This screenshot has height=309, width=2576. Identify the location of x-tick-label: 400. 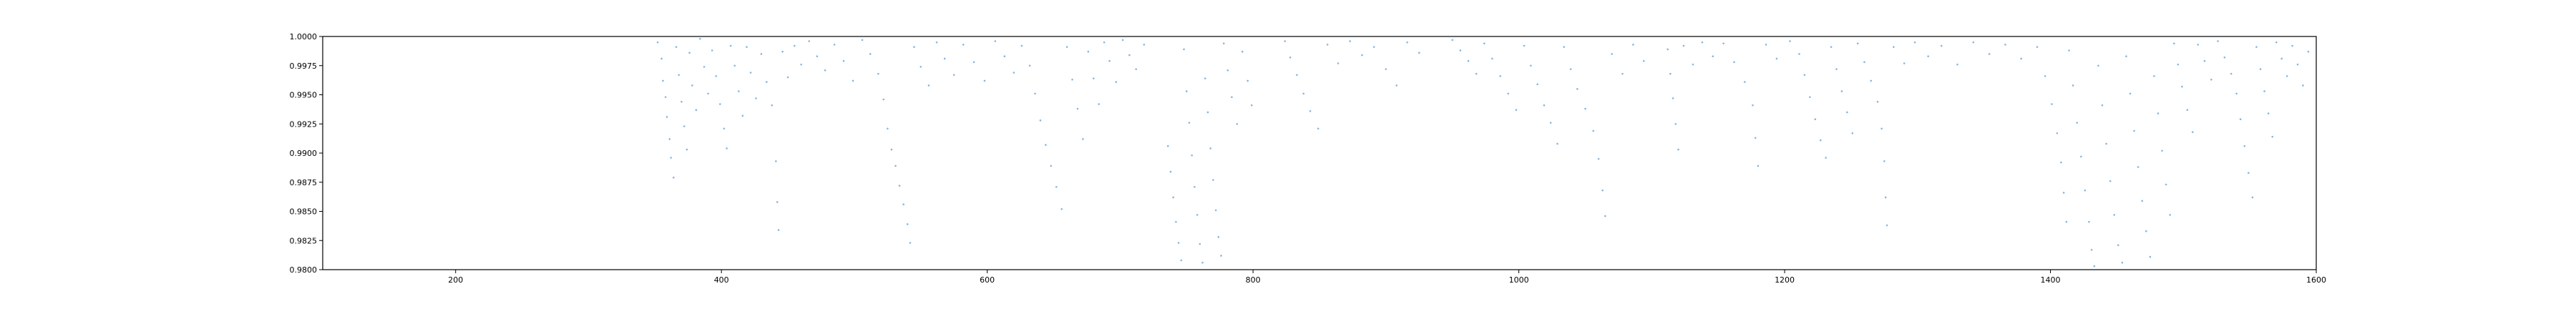
(721, 280).